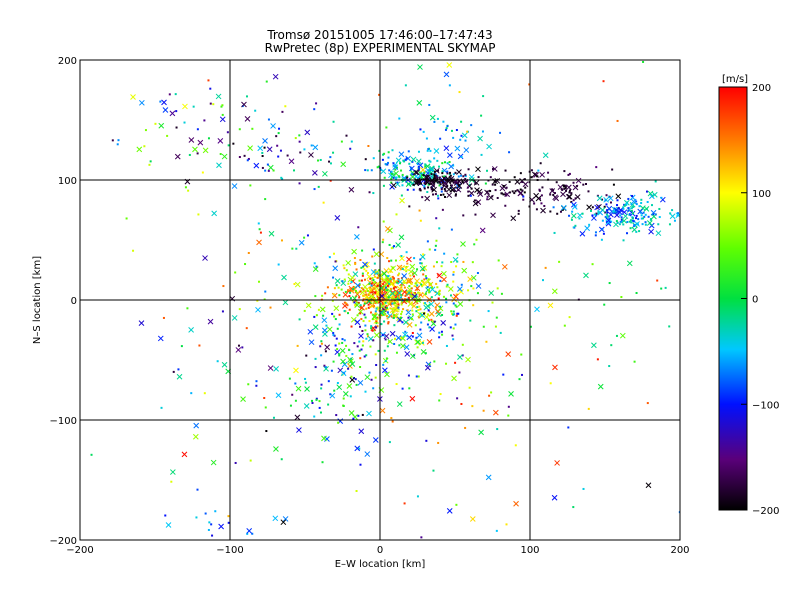 Image resolution: width=800 pixels, height=604 pixels. I want to click on y-tick-label: 200, so click(67, 61).